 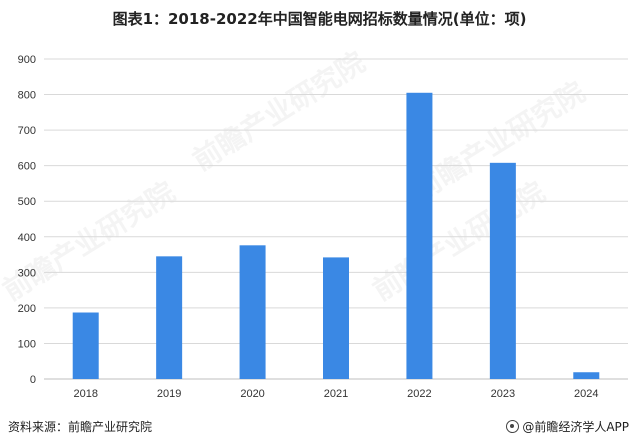 What do you see at coordinates (27, 60) in the screenshot?
I see `y-tick-label: 900` at bounding box center [27, 60].